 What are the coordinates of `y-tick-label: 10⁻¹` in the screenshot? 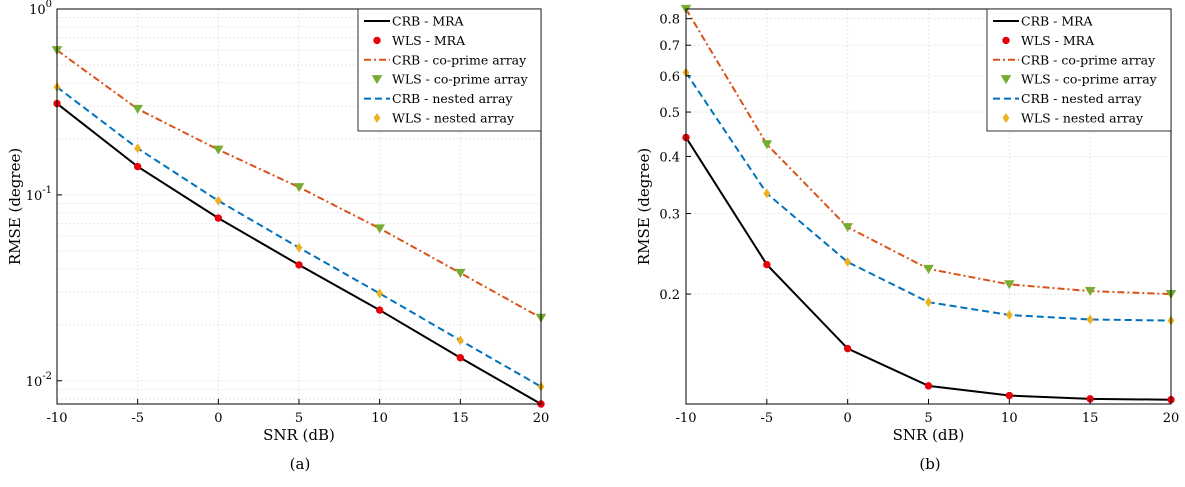 It's located at (39, 194).